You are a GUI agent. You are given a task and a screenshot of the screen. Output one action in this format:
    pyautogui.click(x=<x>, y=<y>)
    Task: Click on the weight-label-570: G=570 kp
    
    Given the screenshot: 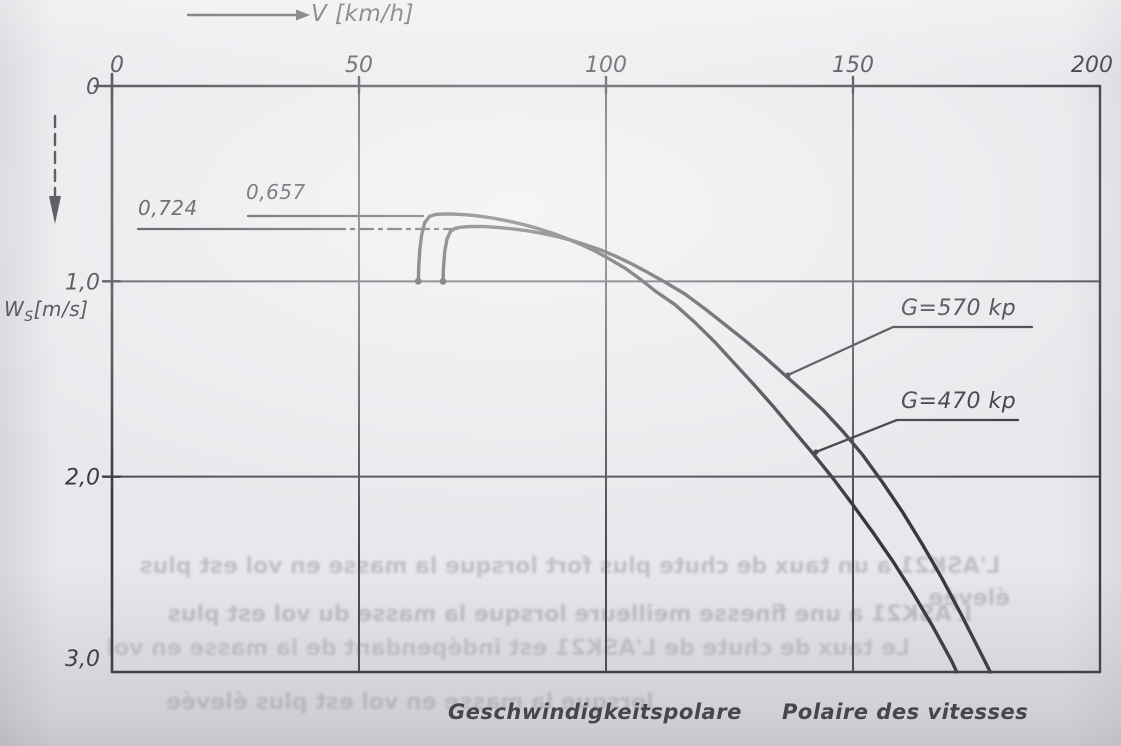 What is the action you would take?
    pyautogui.click(x=959, y=308)
    